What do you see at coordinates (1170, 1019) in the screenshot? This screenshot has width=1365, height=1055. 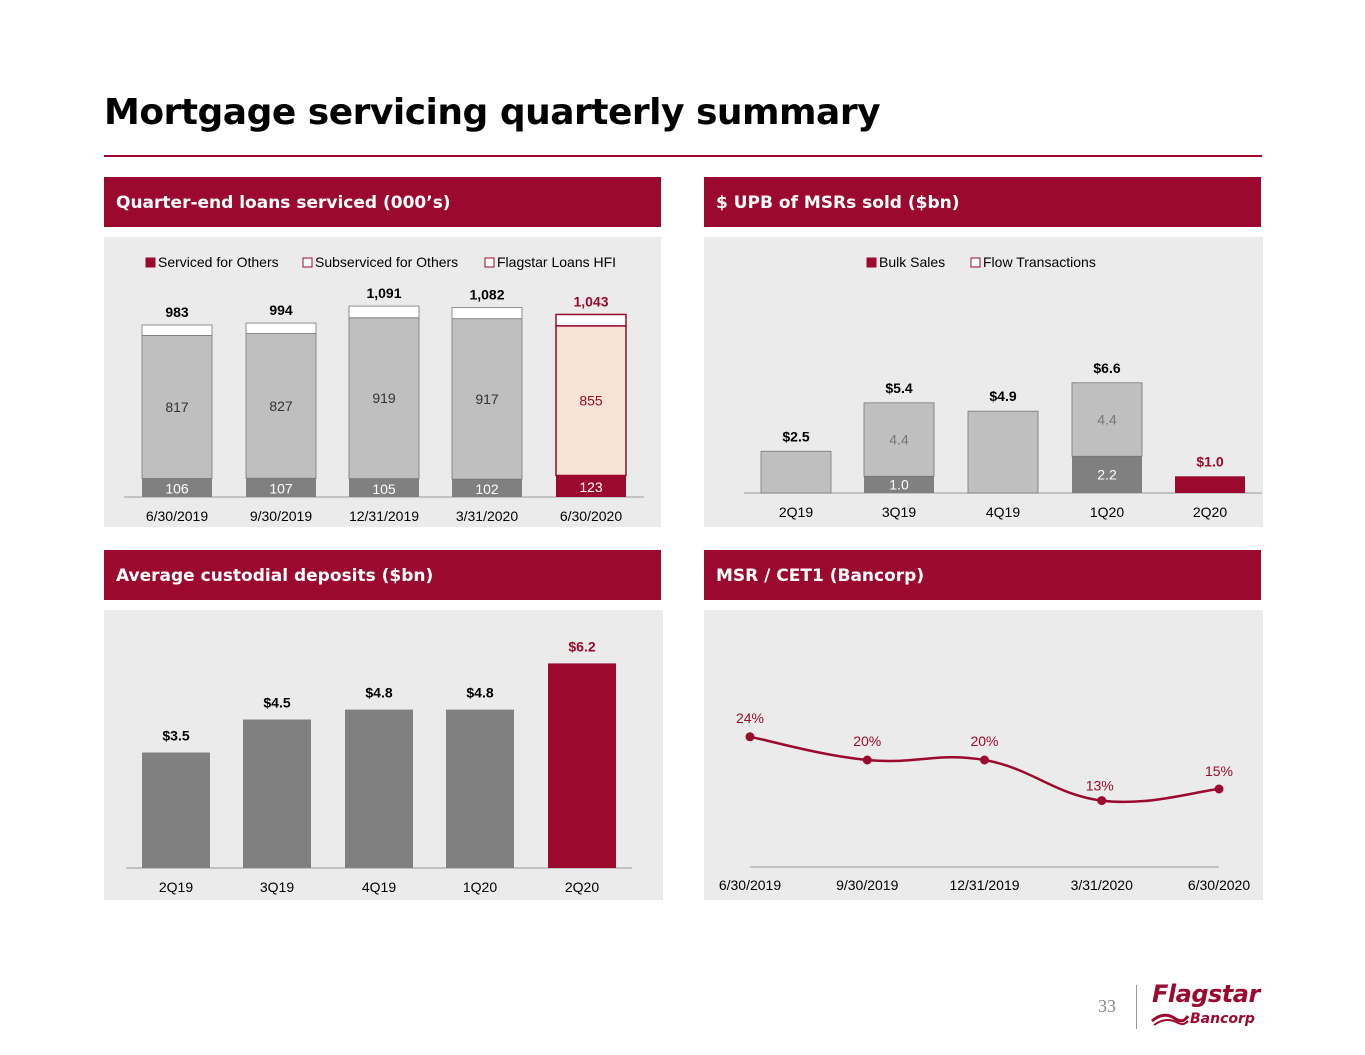 I see `logo-swoosh-icon` at bounding box center [1170, 1019].